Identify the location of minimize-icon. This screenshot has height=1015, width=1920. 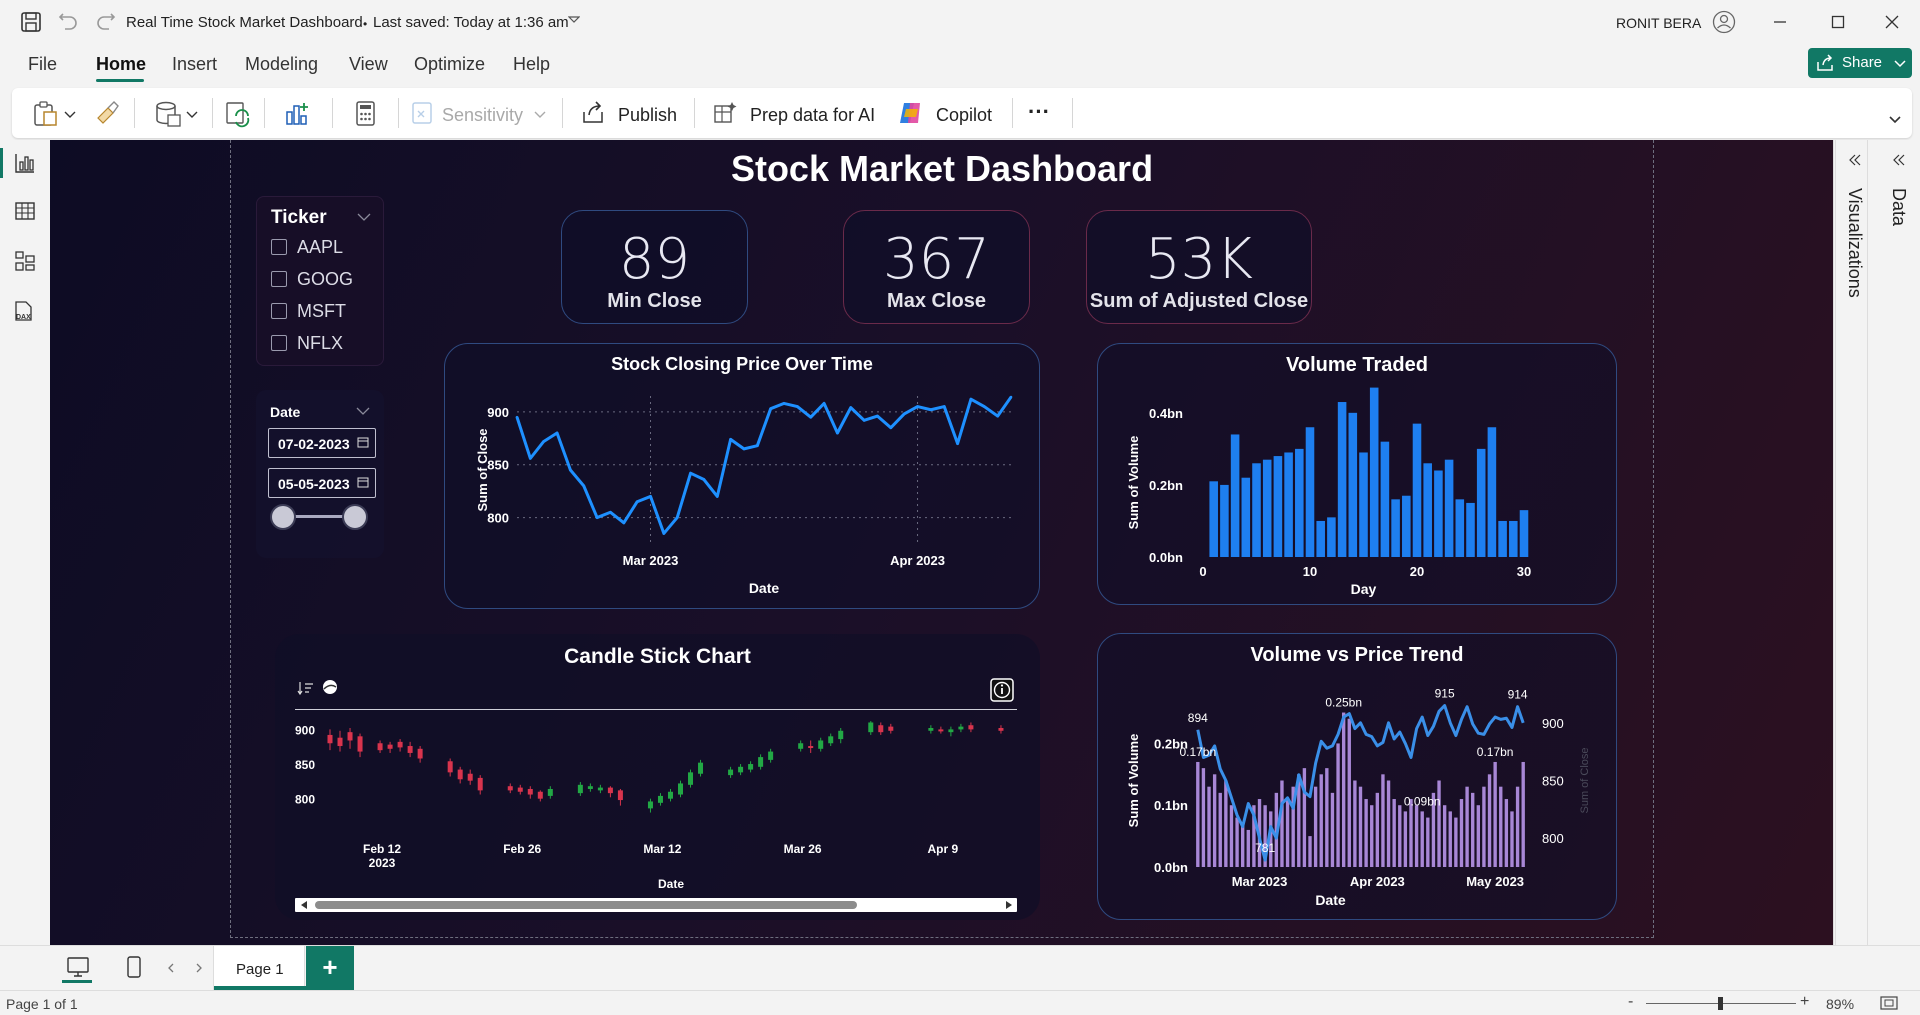
(1780, 22).